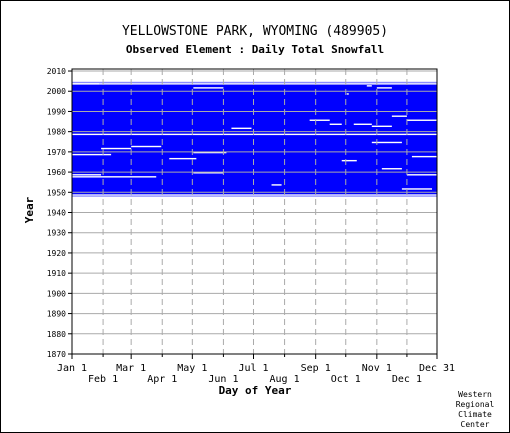 The height and width of the screenshot is (433, 510). What do you see at coordinates (475, 424) in the screenshot?
I see `credit-line: Center` at bounding box center [475, 424].